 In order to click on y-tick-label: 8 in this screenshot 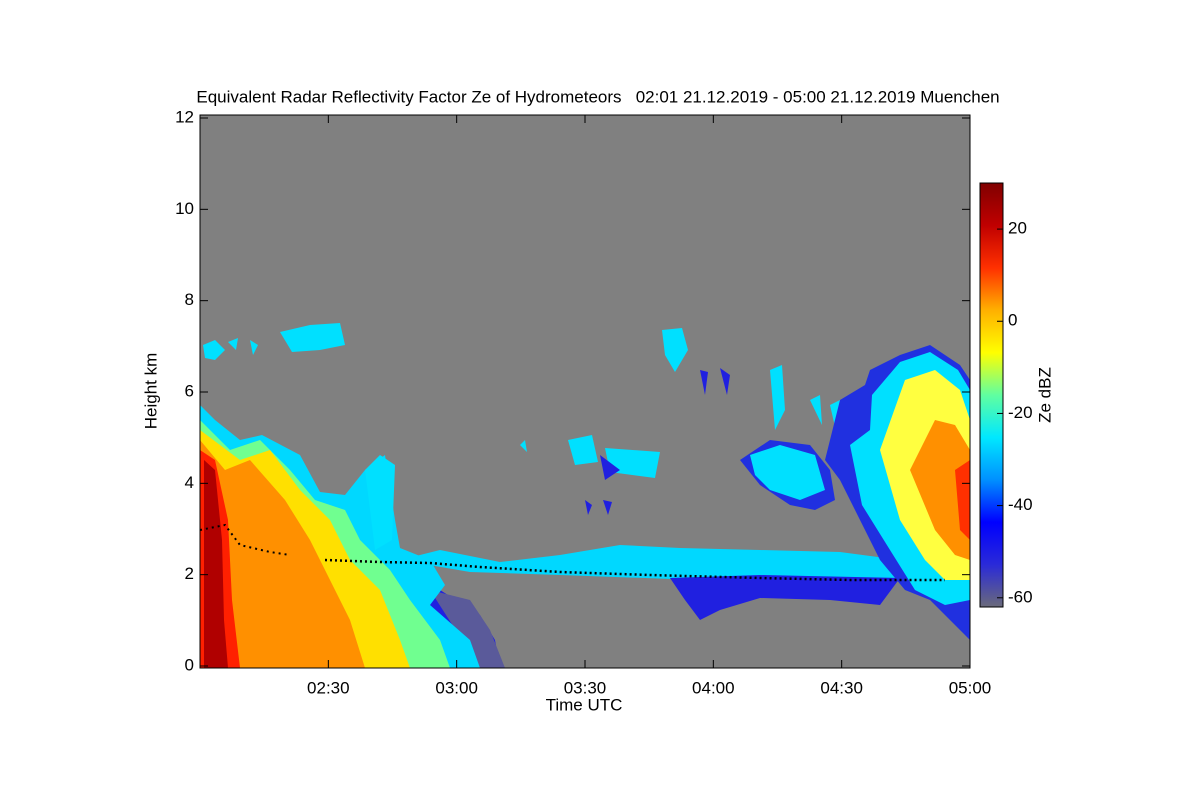, I will do `click(189, 299)`.